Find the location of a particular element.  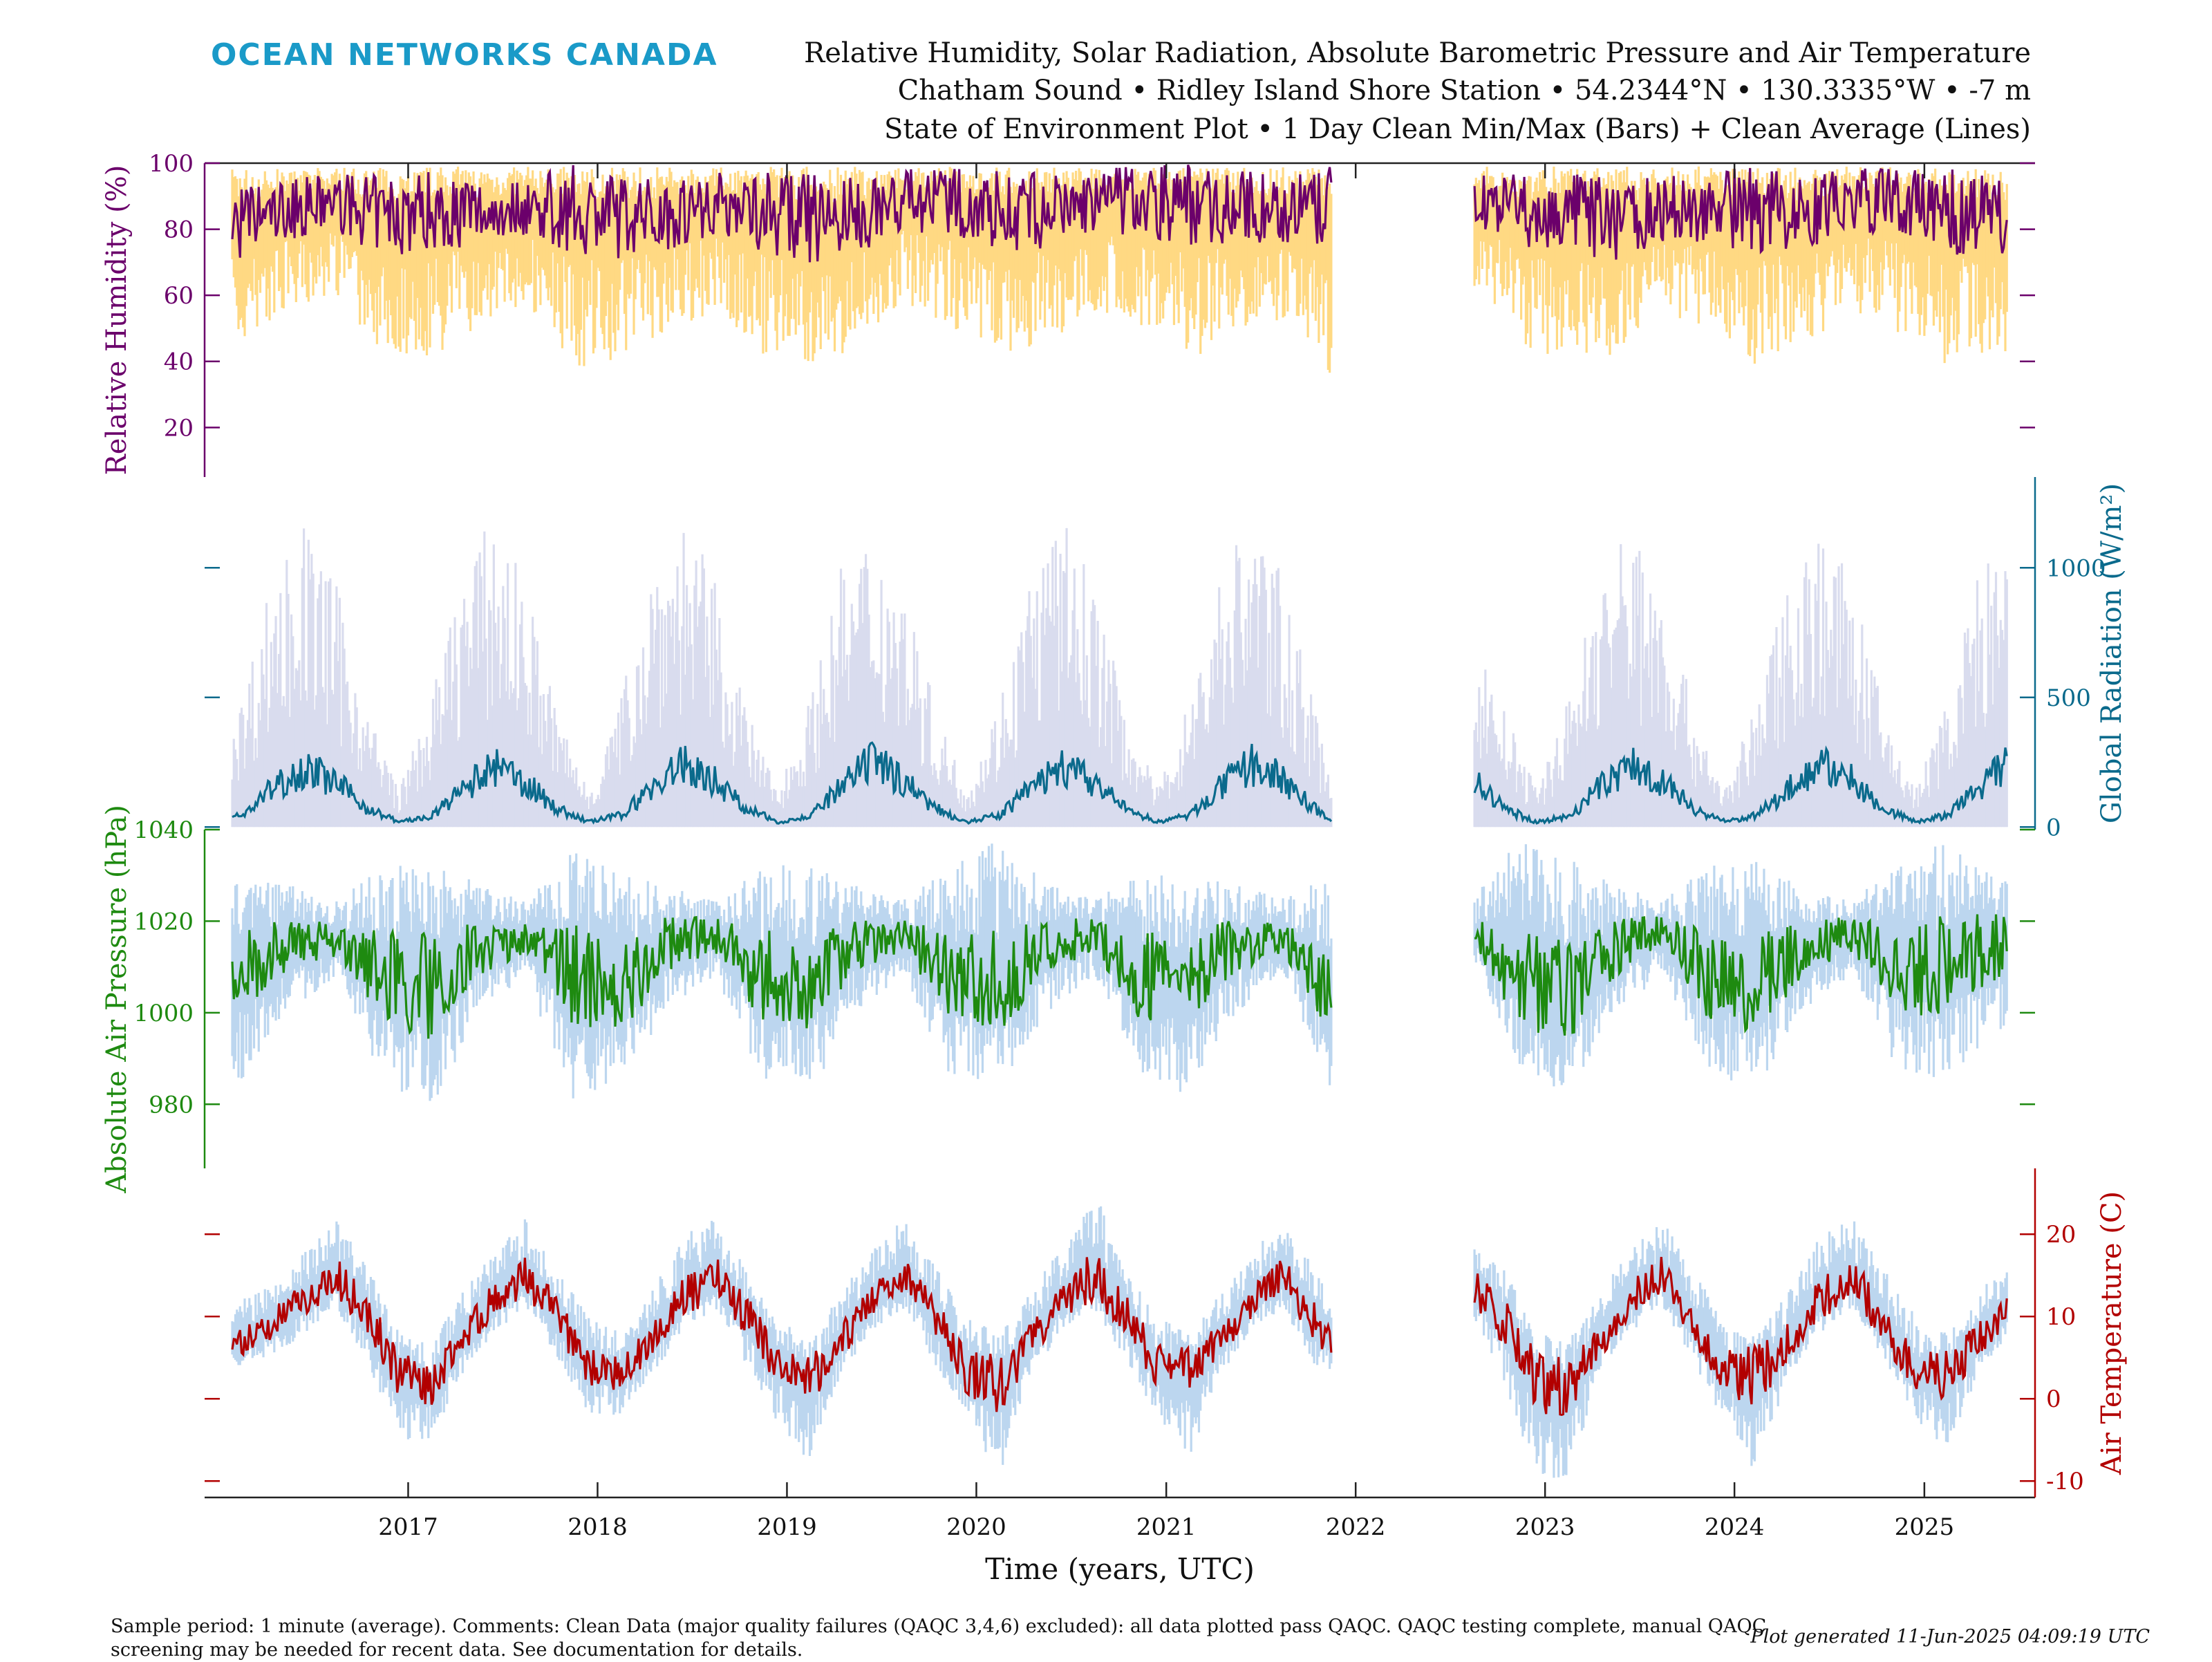

x-tick-label: 2024 is located at coordinates (1735, 1527).